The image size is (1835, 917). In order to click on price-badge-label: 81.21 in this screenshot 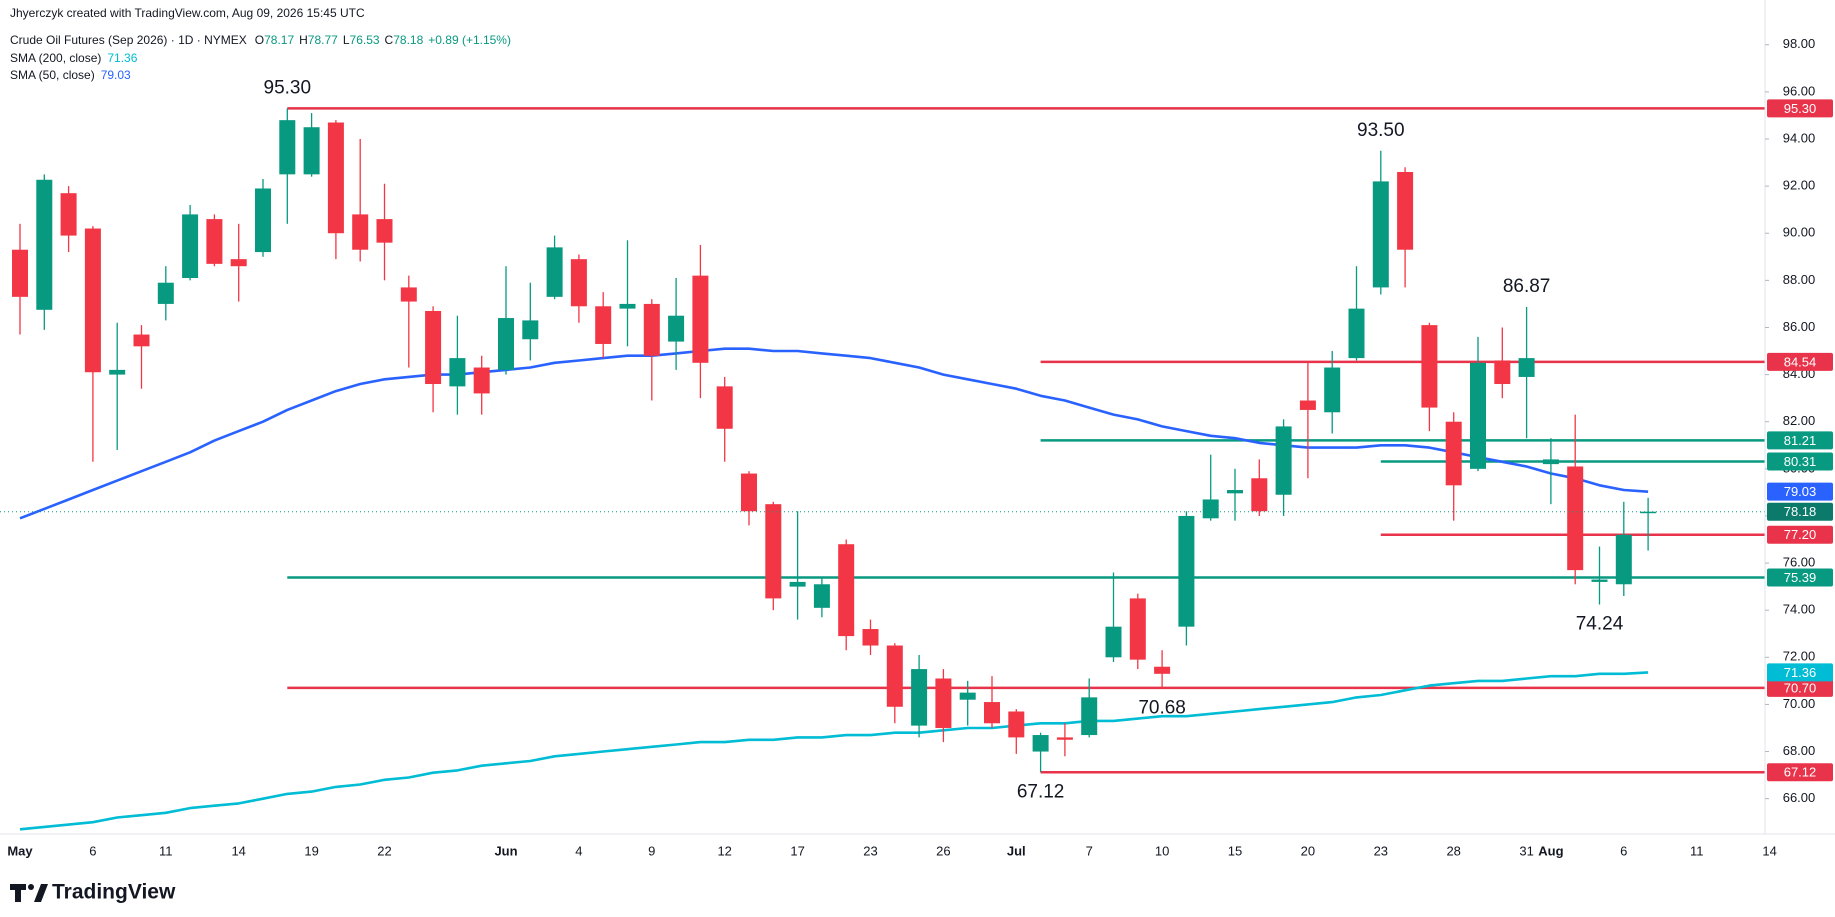, I will do `click(1800, 440)`.